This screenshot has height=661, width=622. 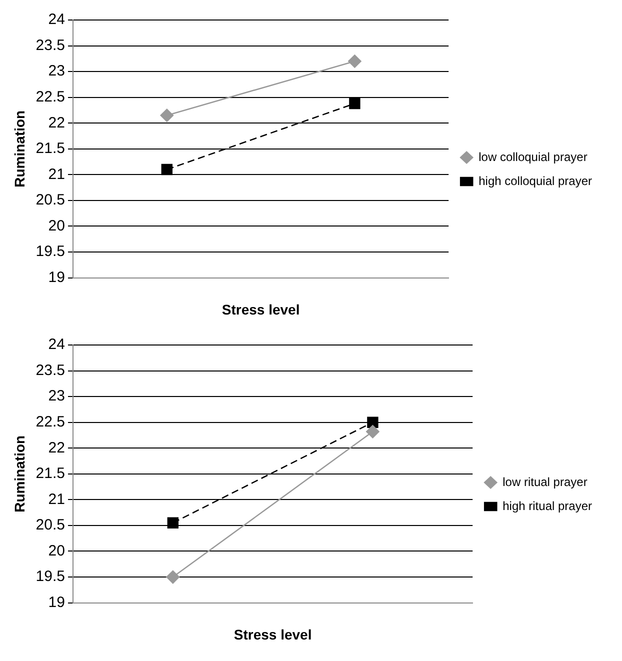 I want to click on legend-label: high ritual prayer, so click(x=547, y=505).